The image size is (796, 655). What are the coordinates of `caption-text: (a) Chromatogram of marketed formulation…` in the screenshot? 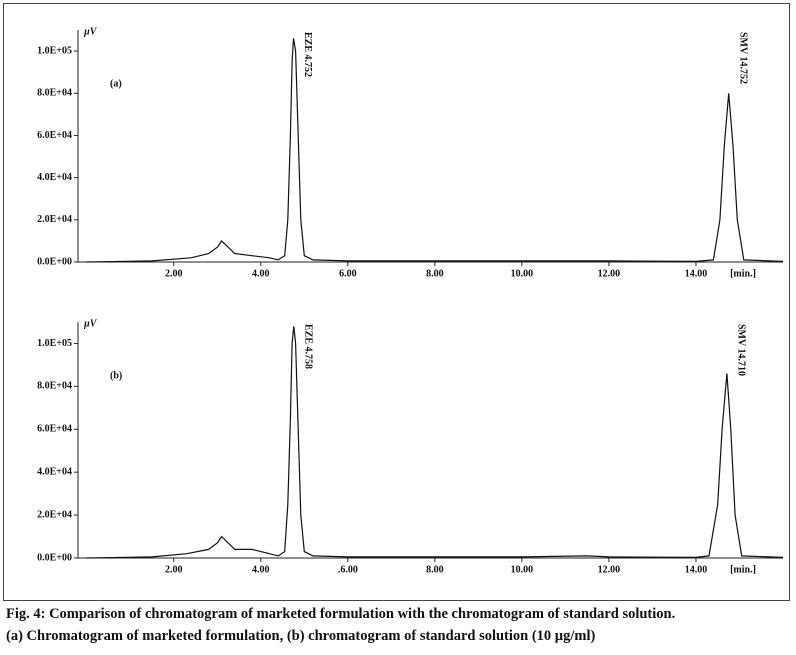 It's located at (301, 636).